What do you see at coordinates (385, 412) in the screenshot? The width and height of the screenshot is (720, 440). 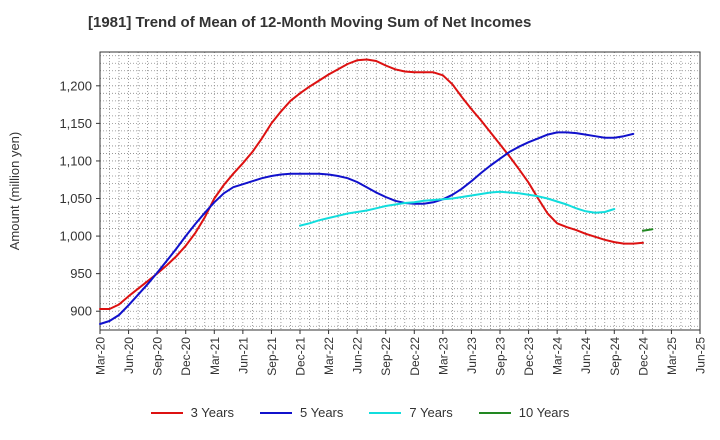 I see `legend-swatch-7-years` at bounding box center [385, 412].